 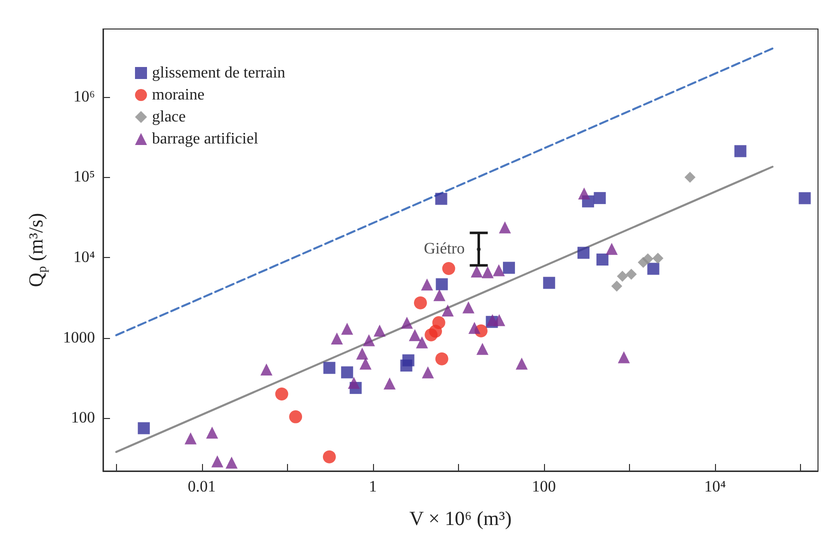 I want to click on legend-label: moraine, so click(x=178, y=95).